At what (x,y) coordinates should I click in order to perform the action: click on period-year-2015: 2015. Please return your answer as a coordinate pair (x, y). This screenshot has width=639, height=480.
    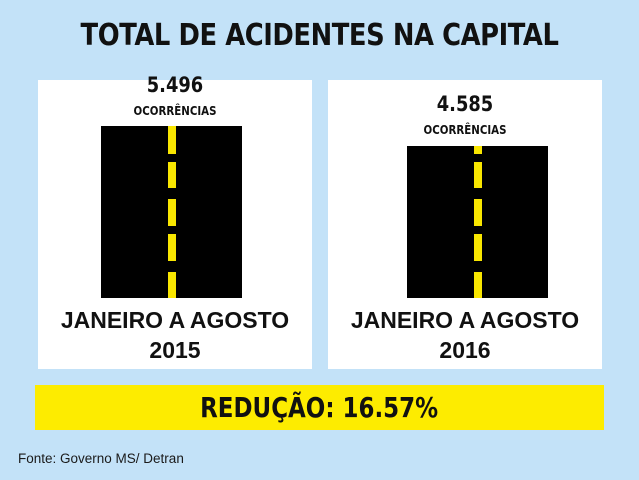
    Looking at the image, I should click on (175, 350).